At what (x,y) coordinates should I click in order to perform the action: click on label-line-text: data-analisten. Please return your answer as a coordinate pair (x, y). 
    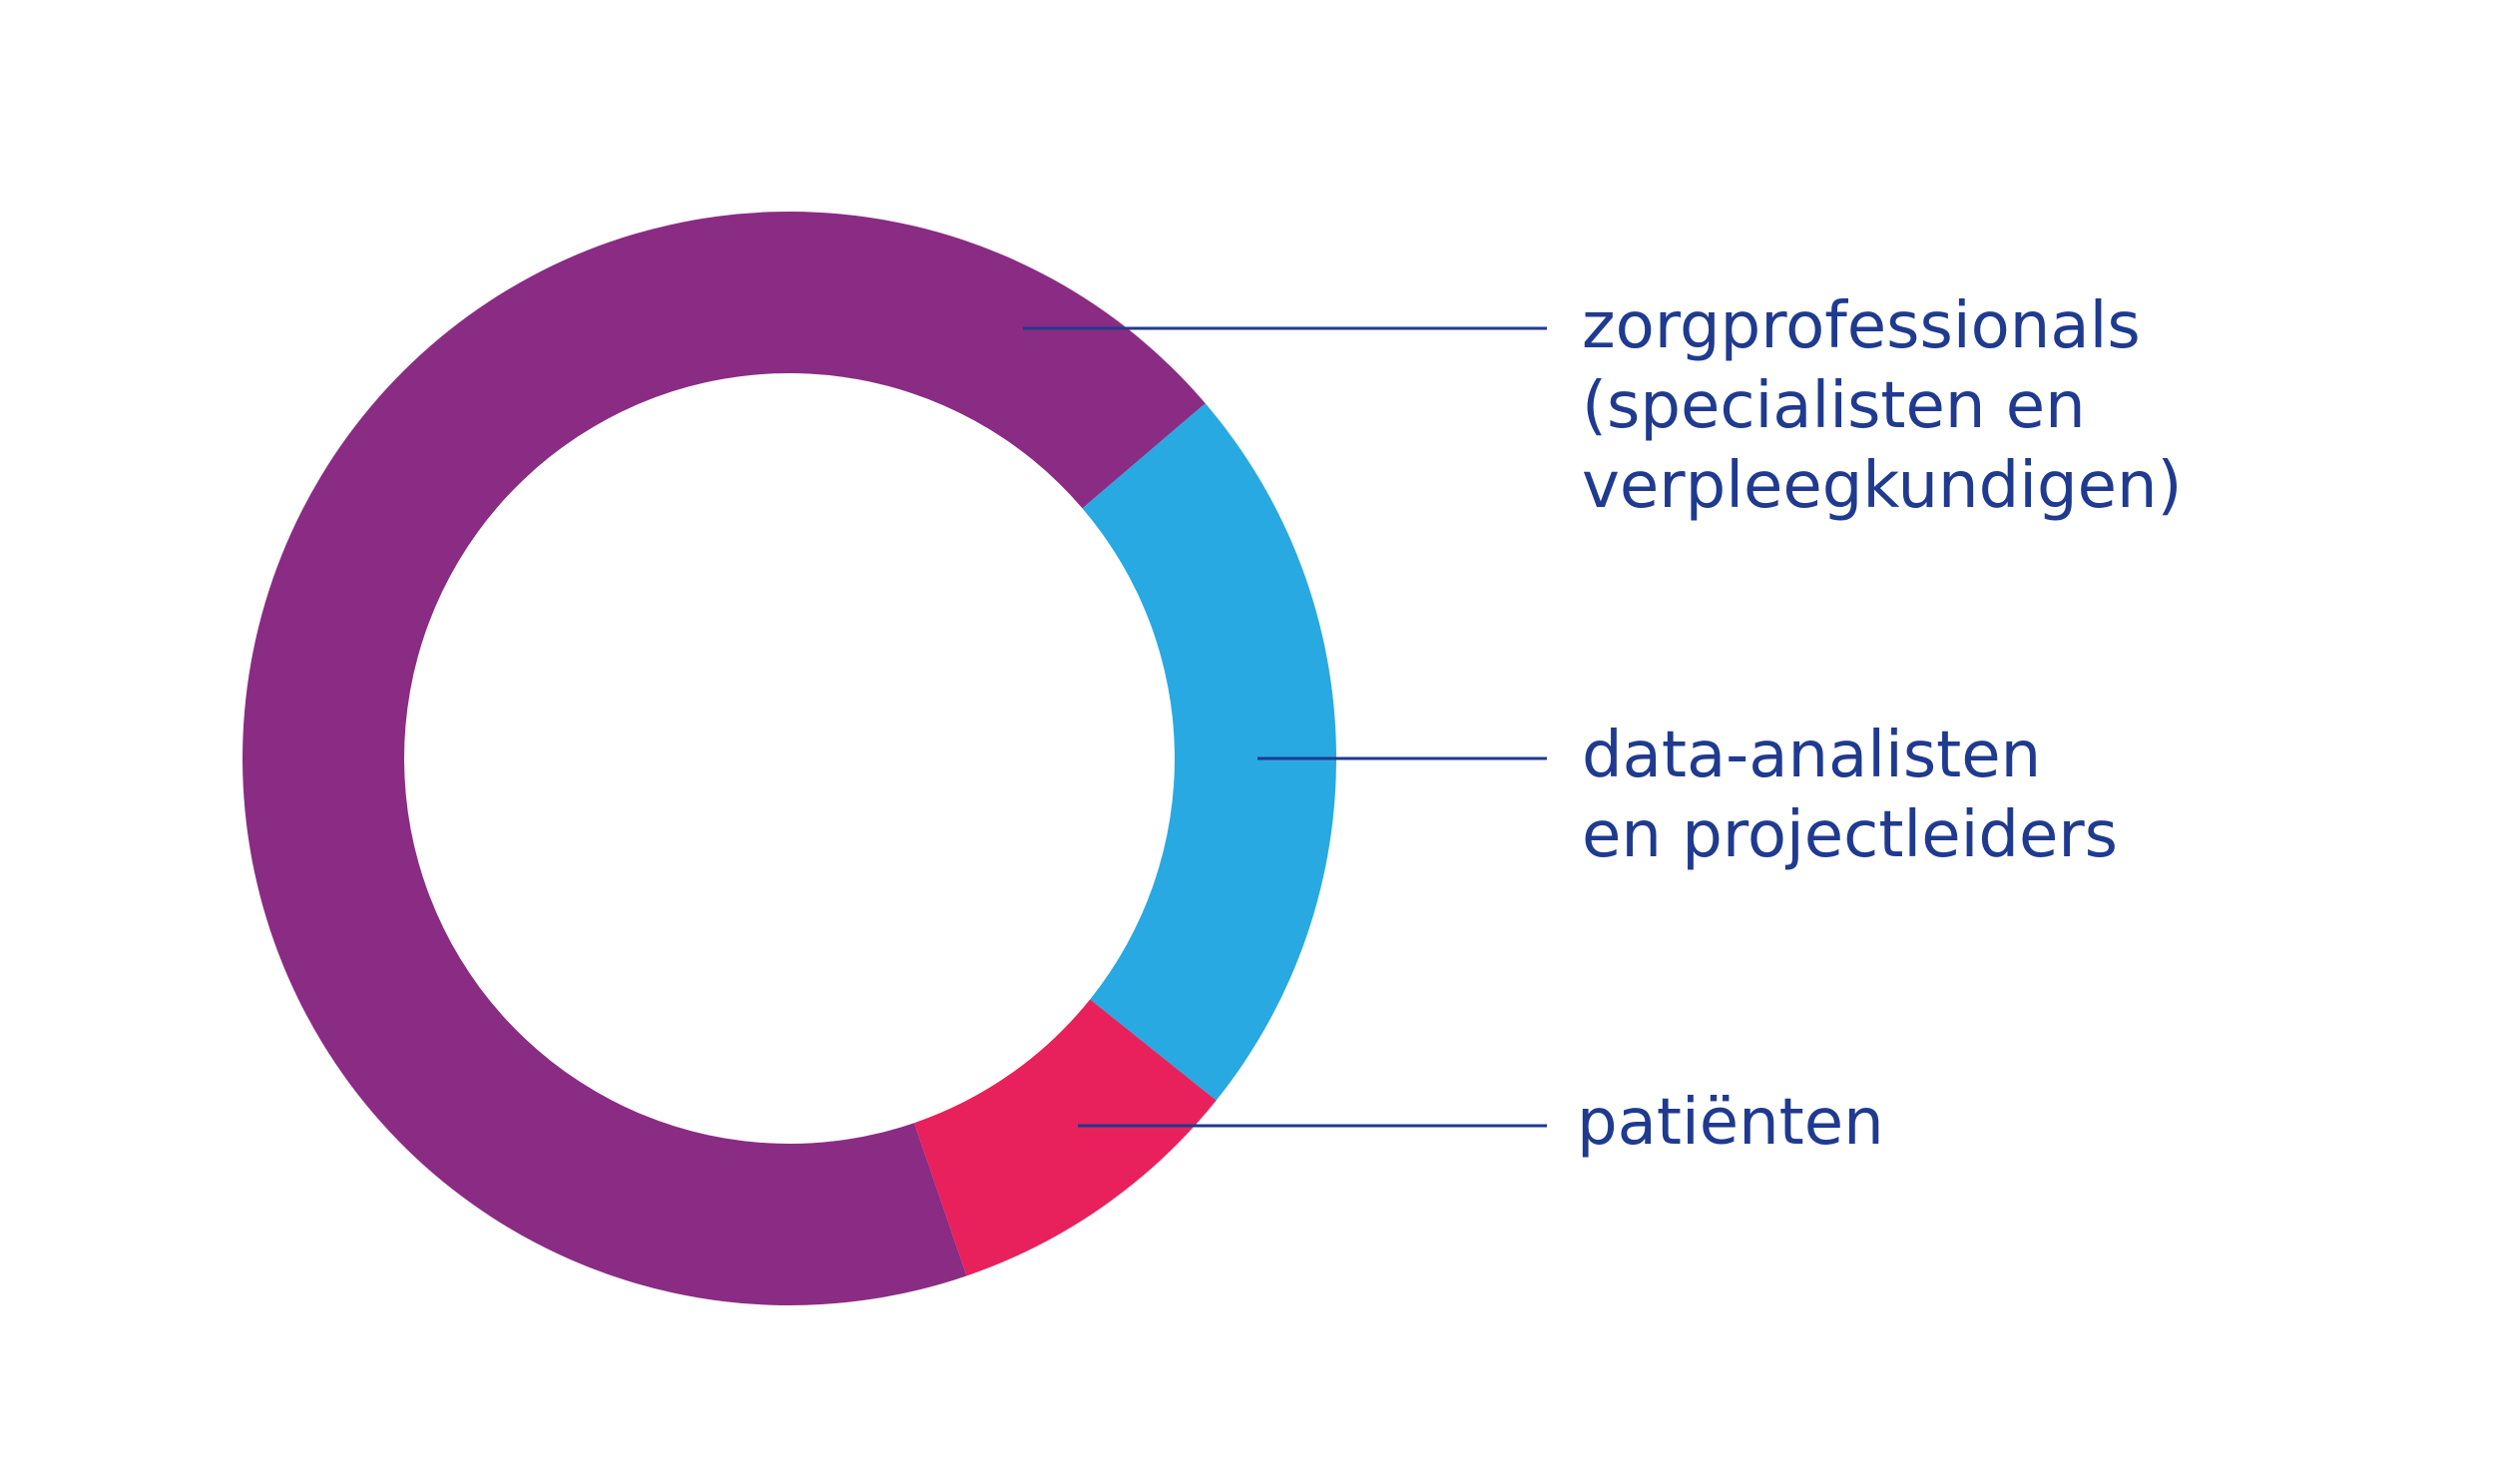
    Looking at the image, I should click on (1811, 755).